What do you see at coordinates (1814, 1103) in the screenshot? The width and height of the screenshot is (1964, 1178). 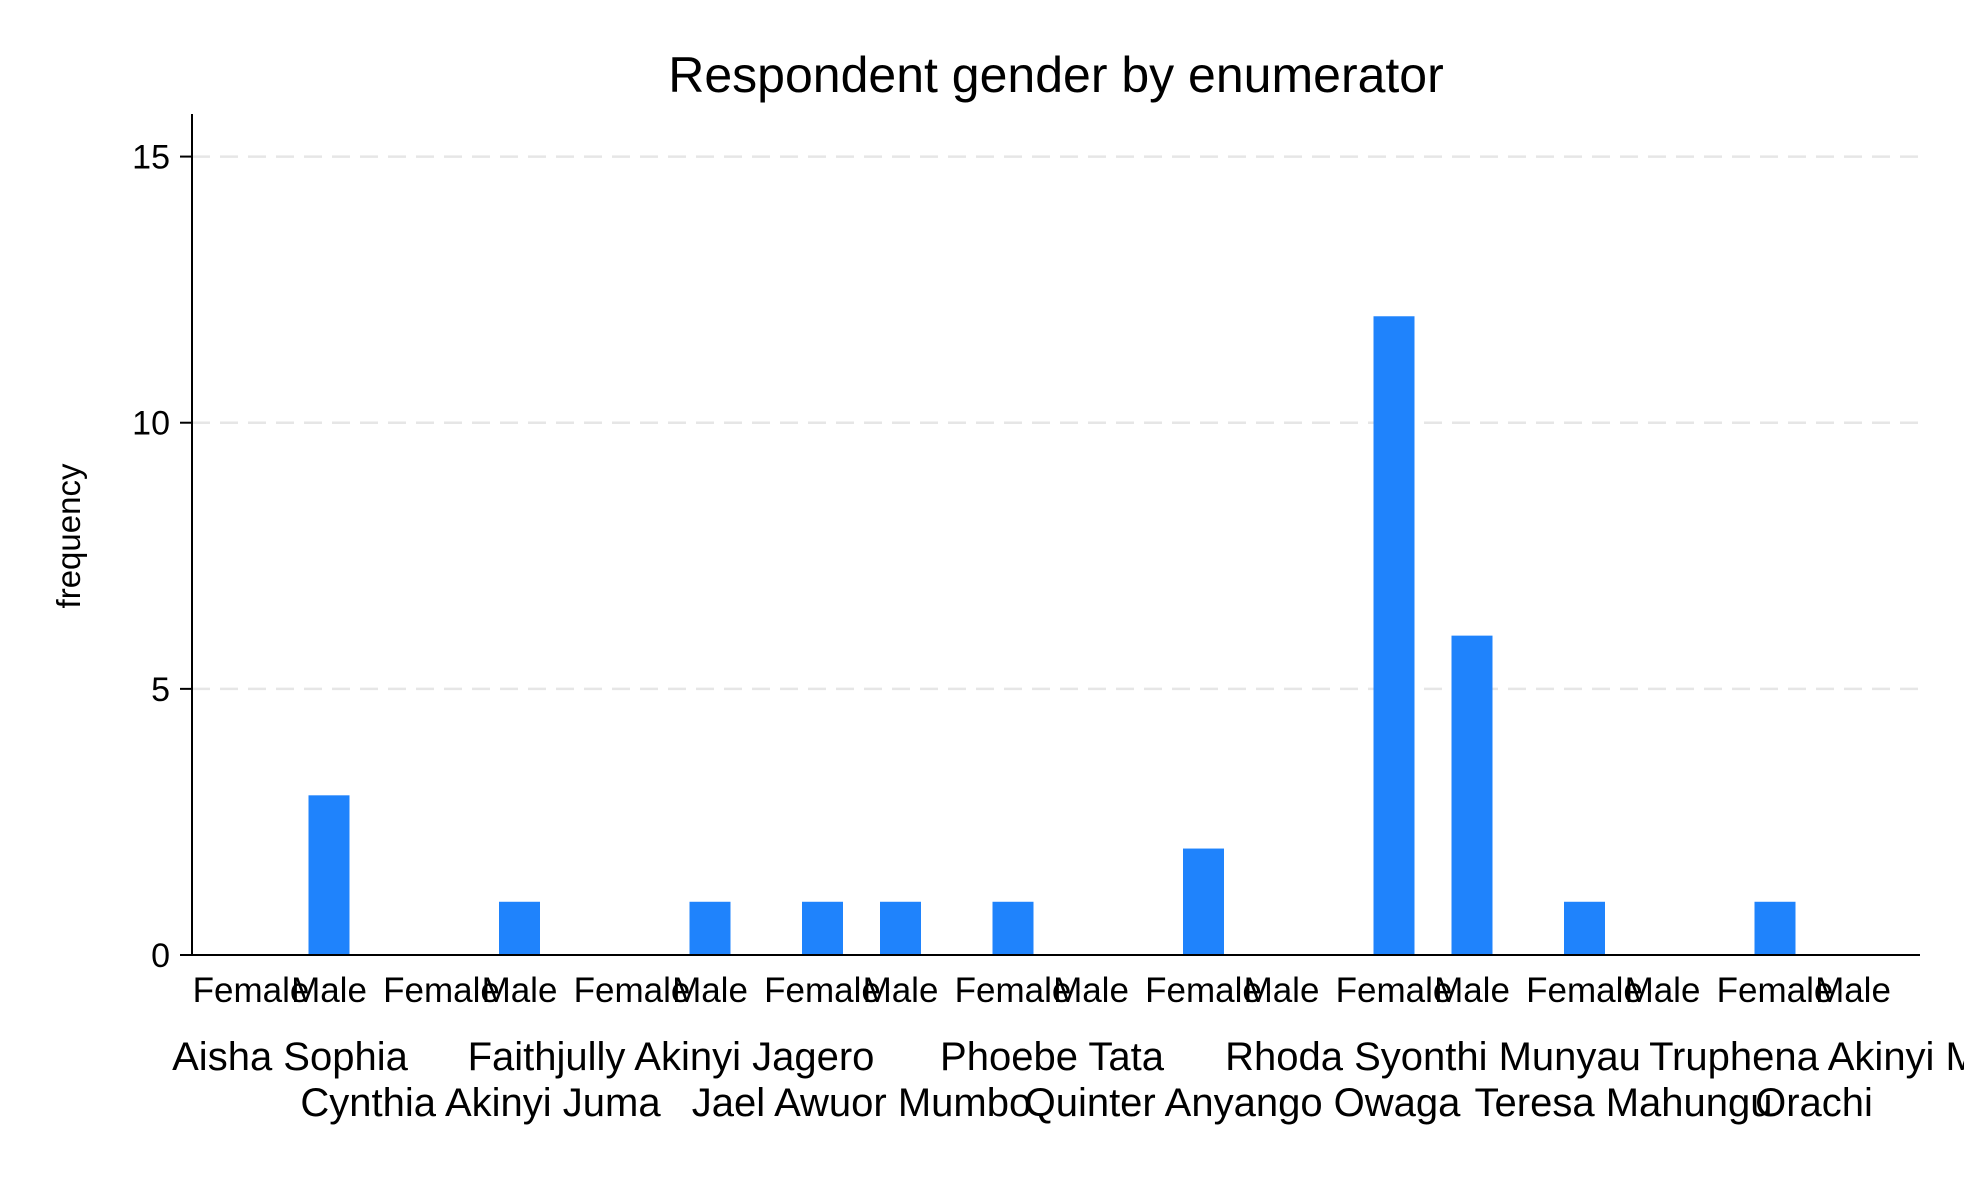 I see `group-label: Orachi` at bounding box center [1814, 1103].